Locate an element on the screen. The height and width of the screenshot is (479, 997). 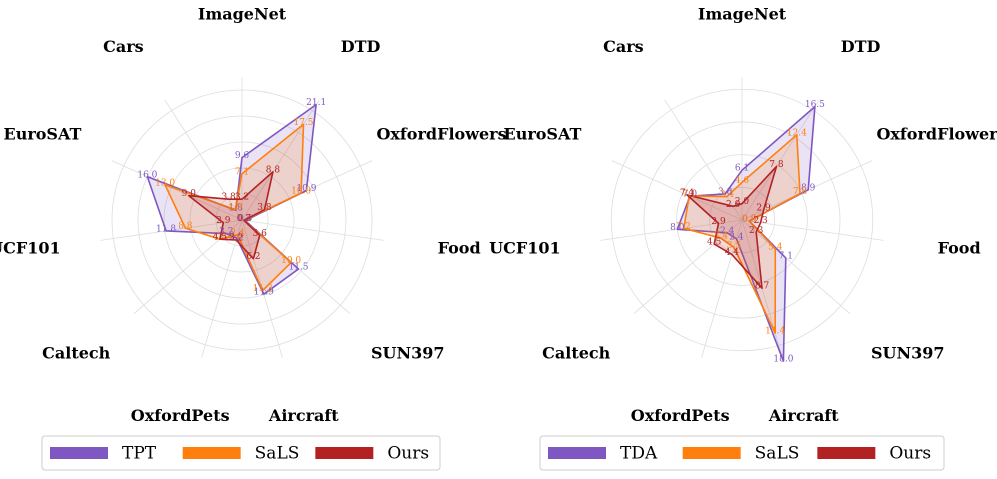
legend-frame is located at coordinates (742, 453).